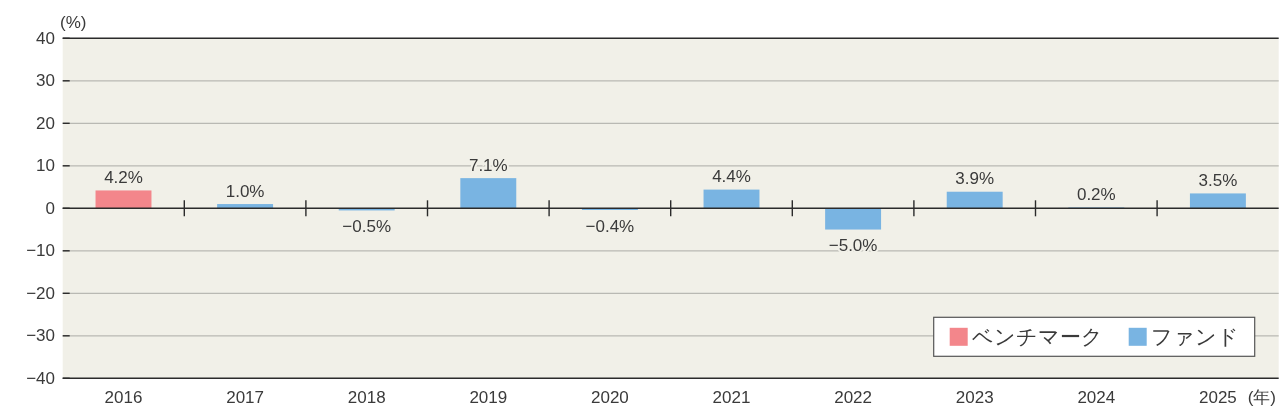  I want to click on data-label: 3.5%, so click(1218, 180).